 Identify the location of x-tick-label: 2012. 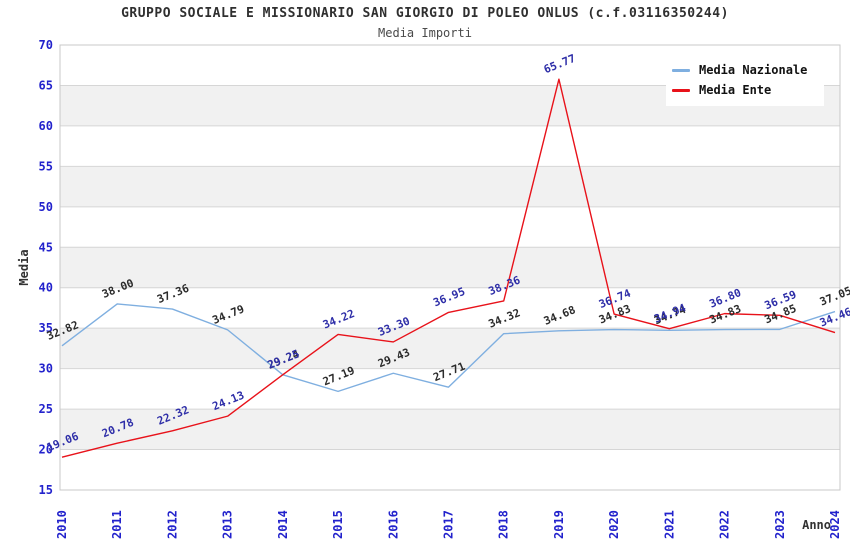
(172, 524).